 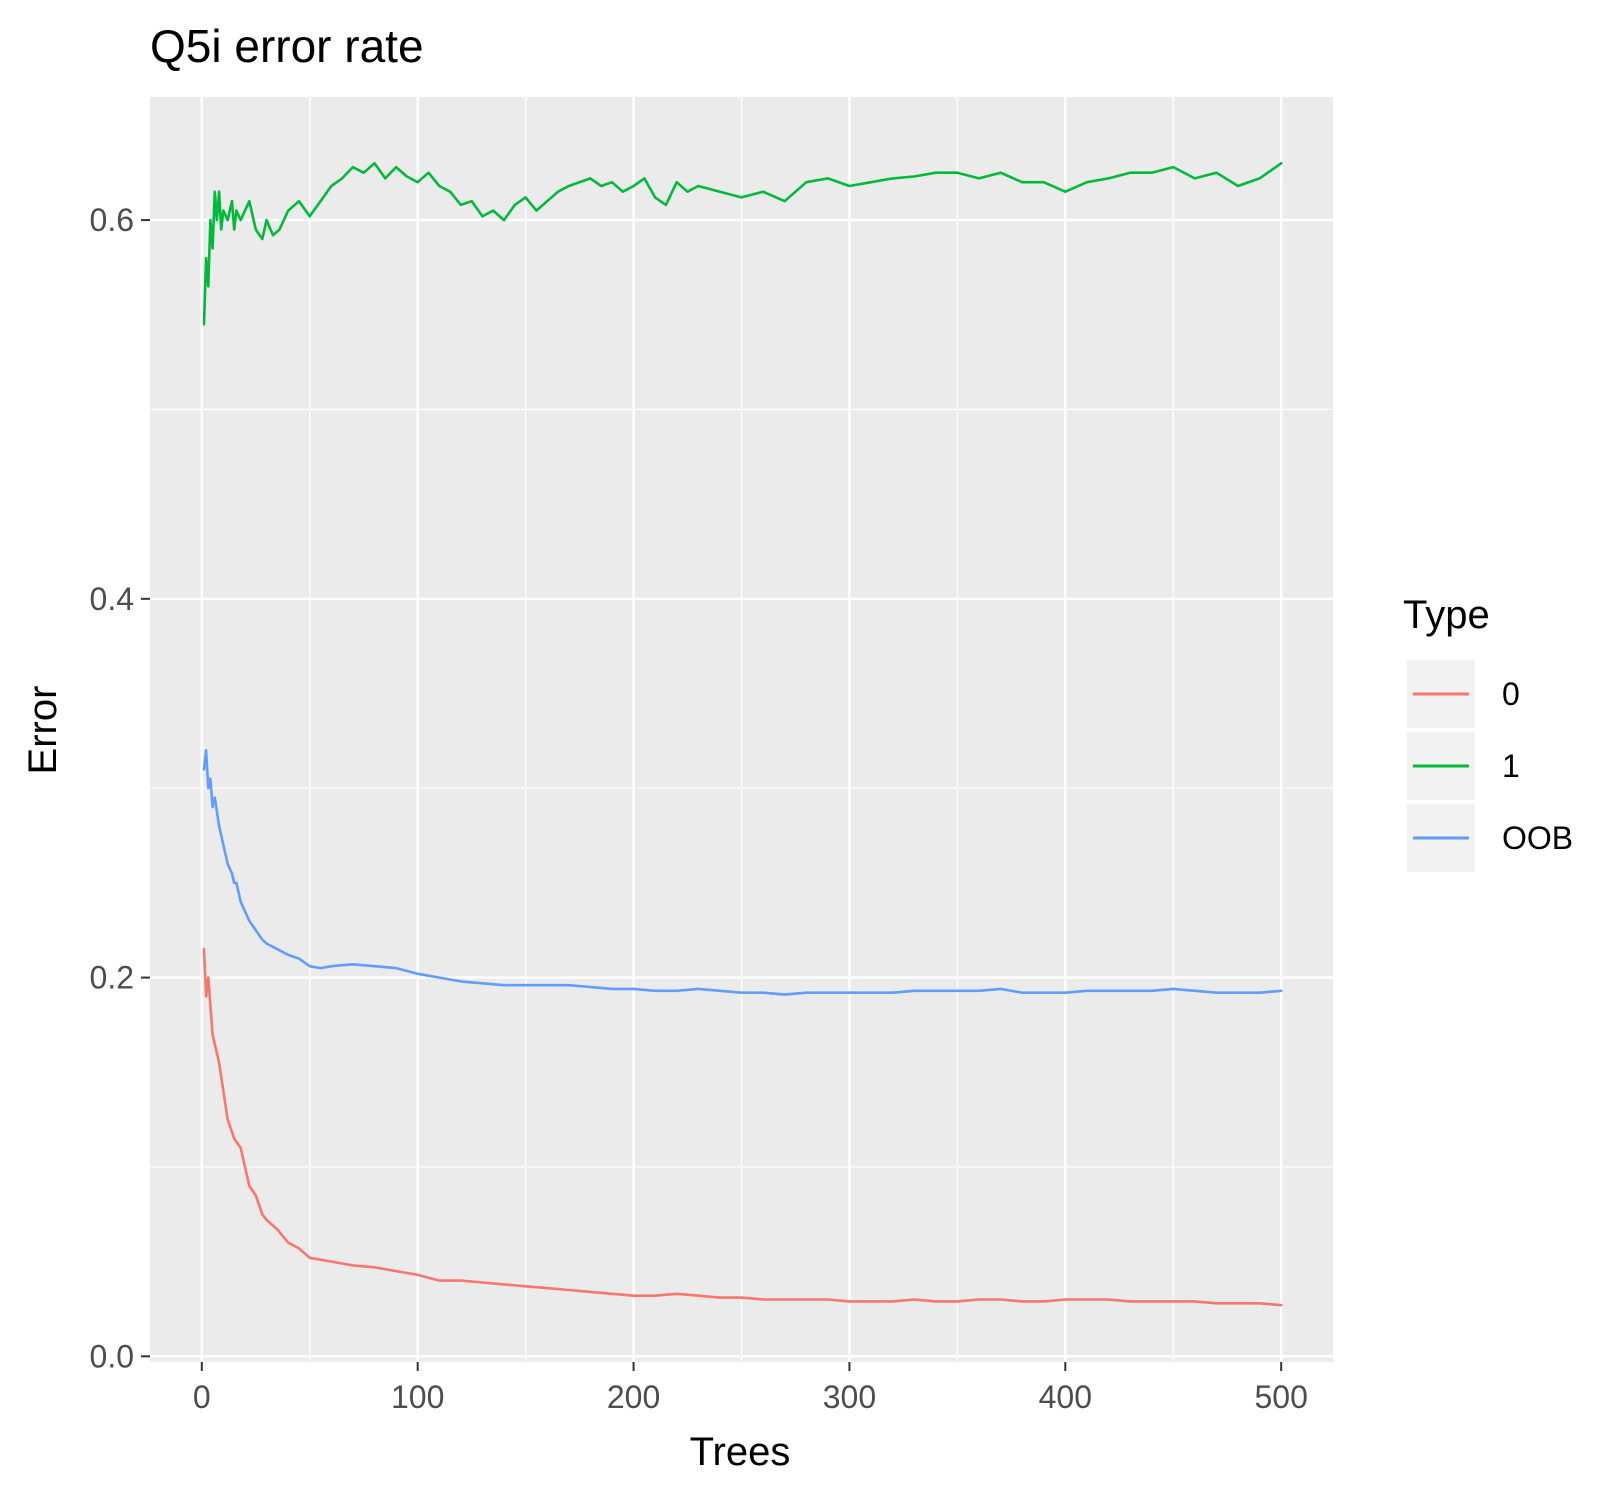 What do you see at coordinates (112, 599) in the screenshot?
I see `y-tick-label: 0.4` at bounding box center [112, 599].